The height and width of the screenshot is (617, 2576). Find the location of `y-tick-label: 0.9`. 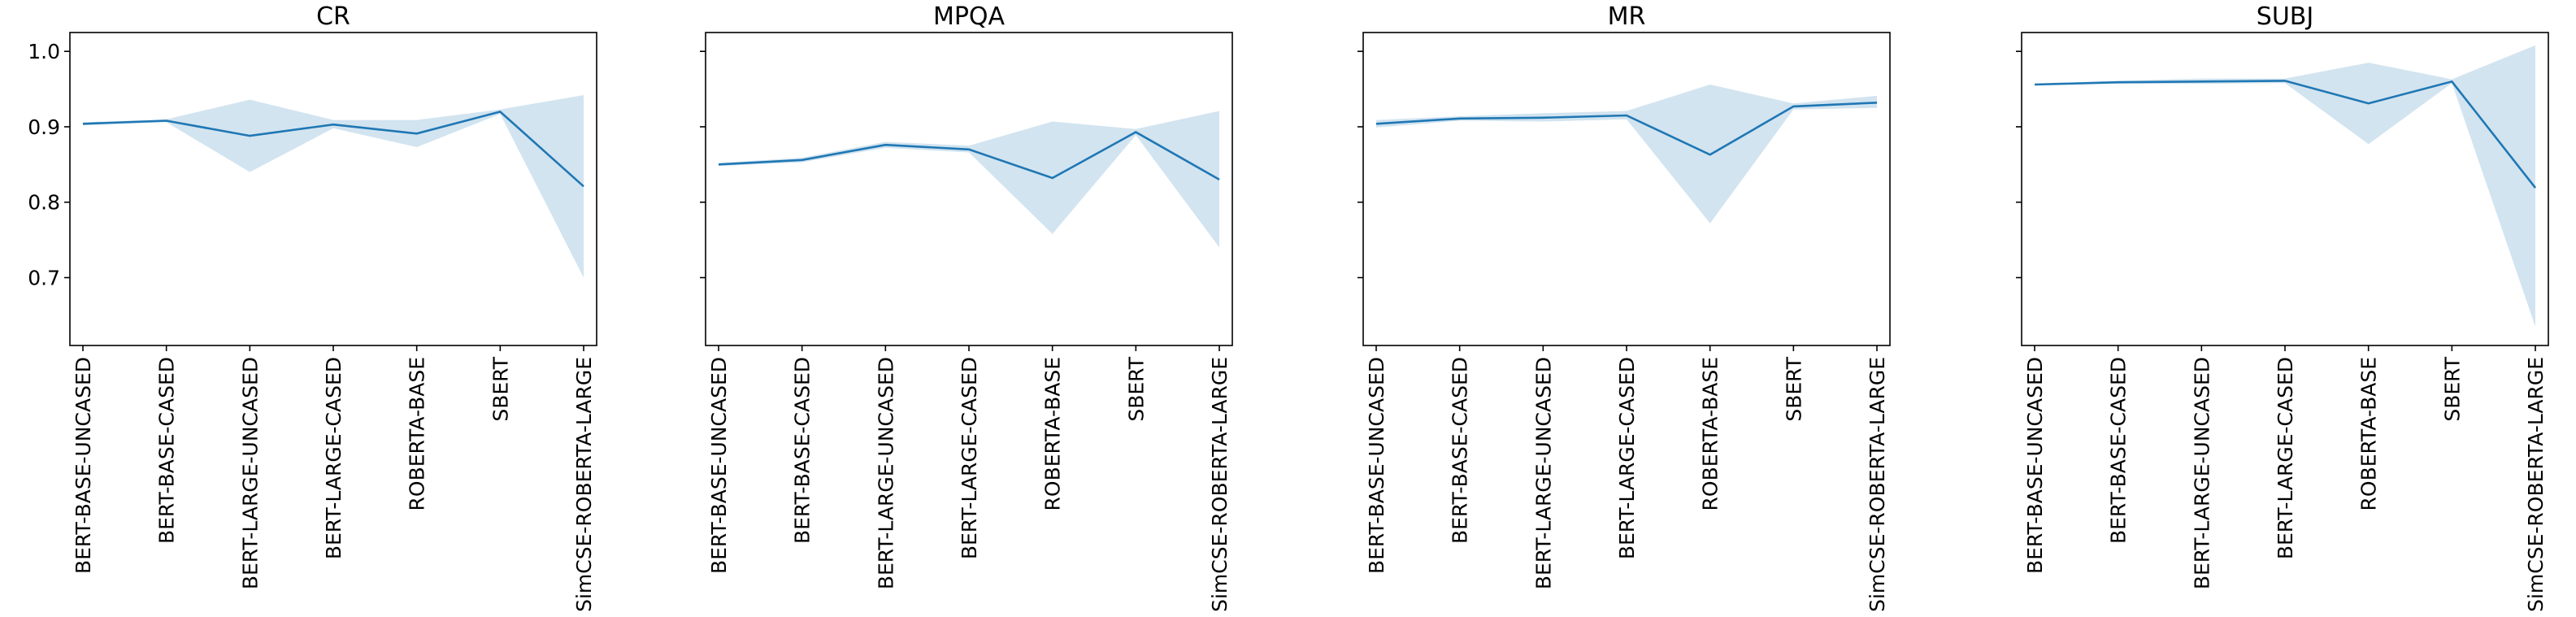

y-tick-label: 0.9 is located at coordinates (44, 127).